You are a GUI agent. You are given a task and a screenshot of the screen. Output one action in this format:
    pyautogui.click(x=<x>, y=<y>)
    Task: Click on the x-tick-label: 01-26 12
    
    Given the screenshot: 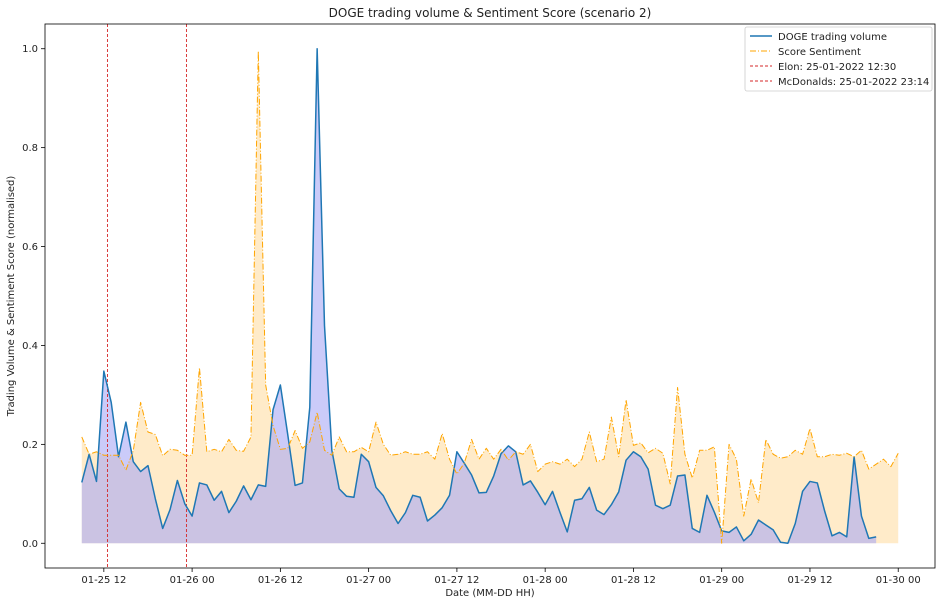 What is the action you would take?
    pyautogui.click(x=280, y=580)
    